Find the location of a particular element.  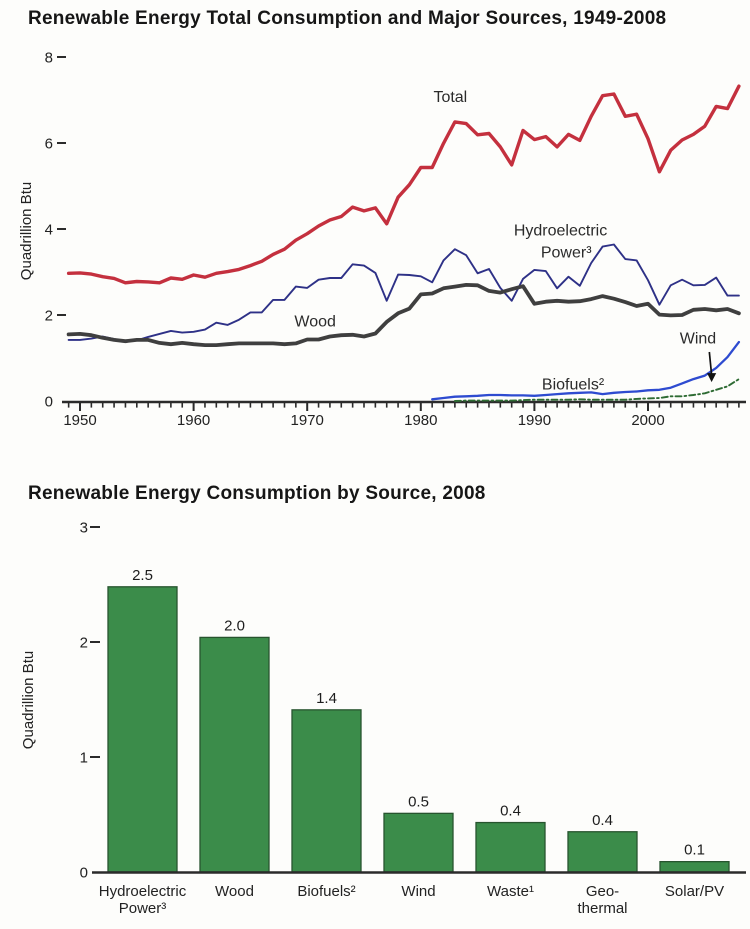

bar-hydroelectric-power is located at coordinates (142, 729).